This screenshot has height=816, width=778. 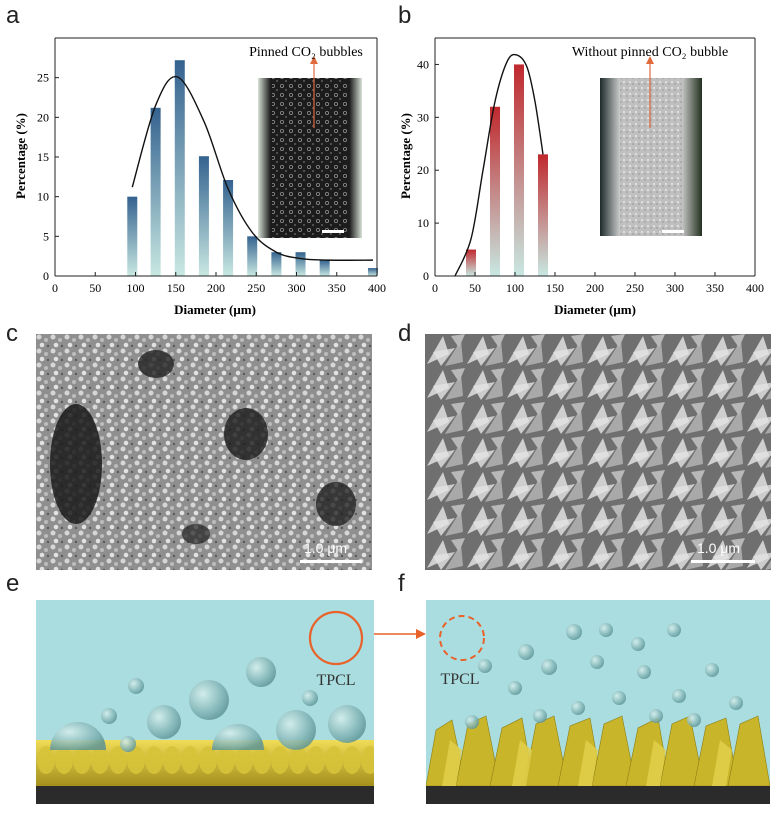 I want to click on x-tick-label-a-5: 250, so click(x=256, y=288).